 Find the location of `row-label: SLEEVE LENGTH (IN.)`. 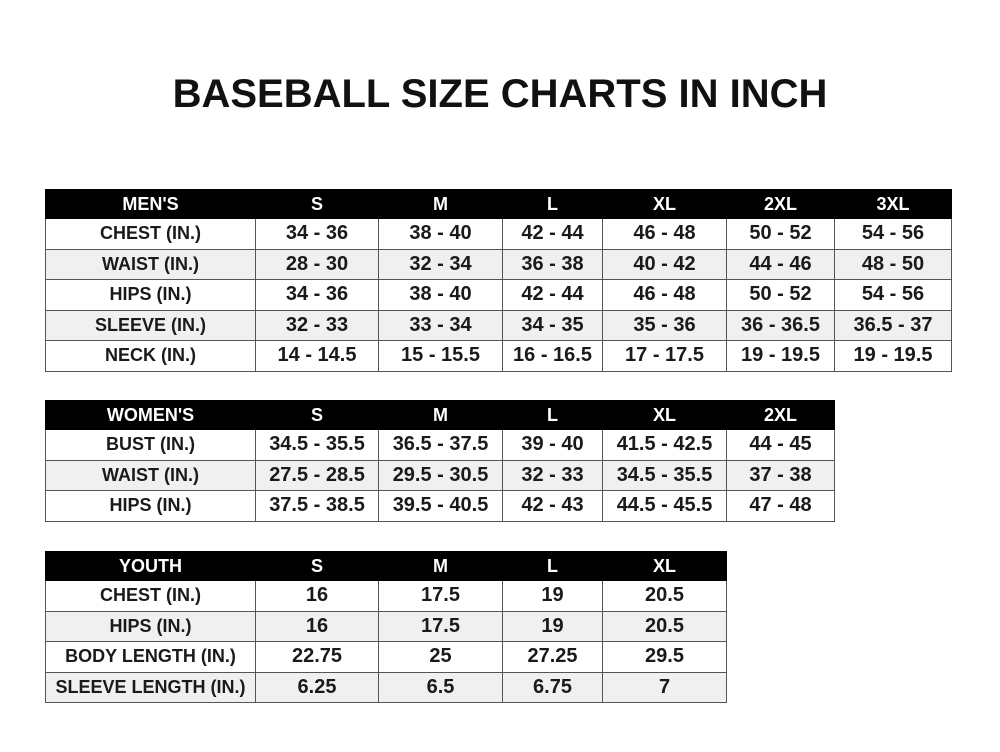

row-label: SLEEVE LENGTH (IN.) is located at coordinates (150, 687).